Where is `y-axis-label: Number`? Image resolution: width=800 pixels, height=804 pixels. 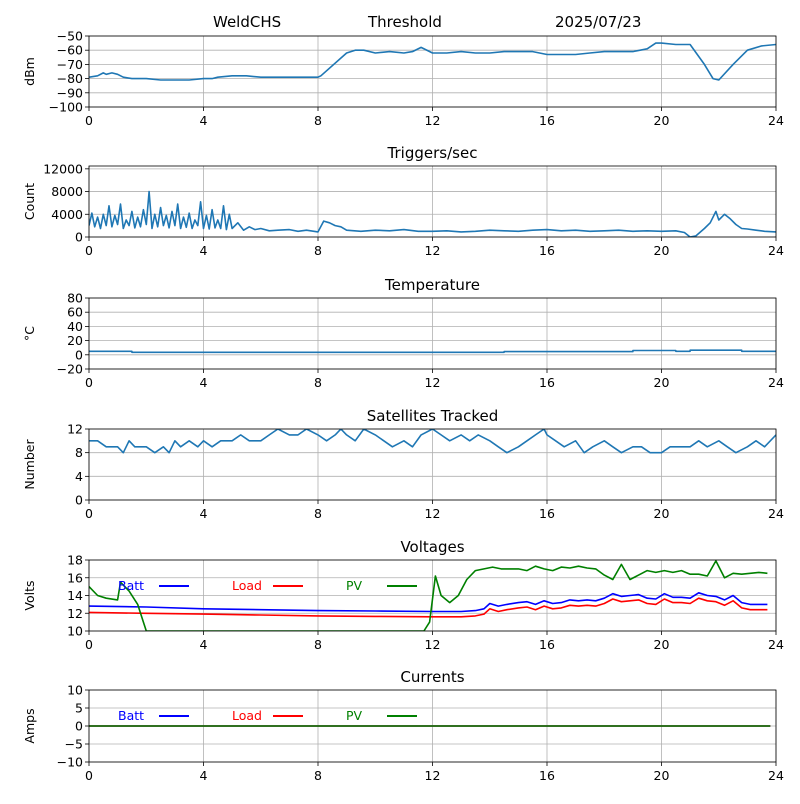
y-axis-label: Number is located at coordinates (29, 464).